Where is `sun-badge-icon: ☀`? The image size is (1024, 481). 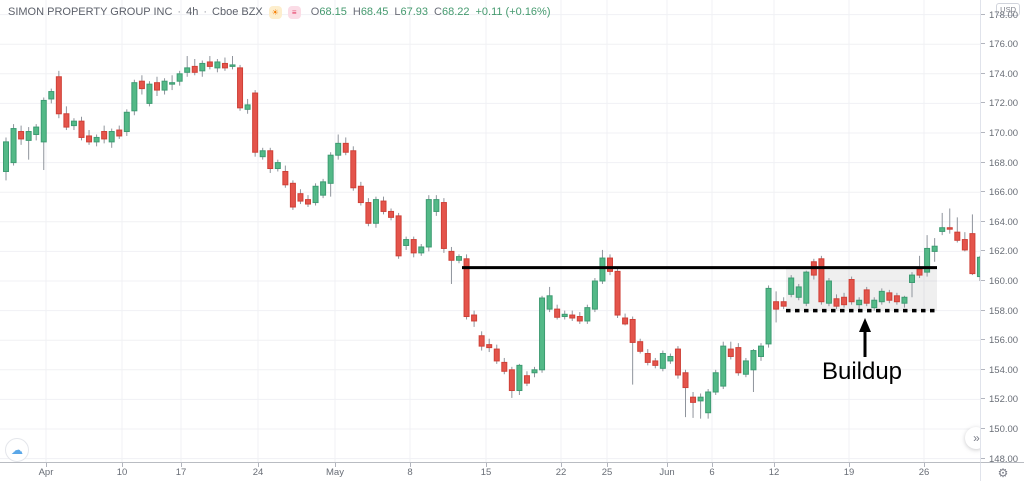
sun-badge-icon: ☀ is located at coordinates (275, 12).